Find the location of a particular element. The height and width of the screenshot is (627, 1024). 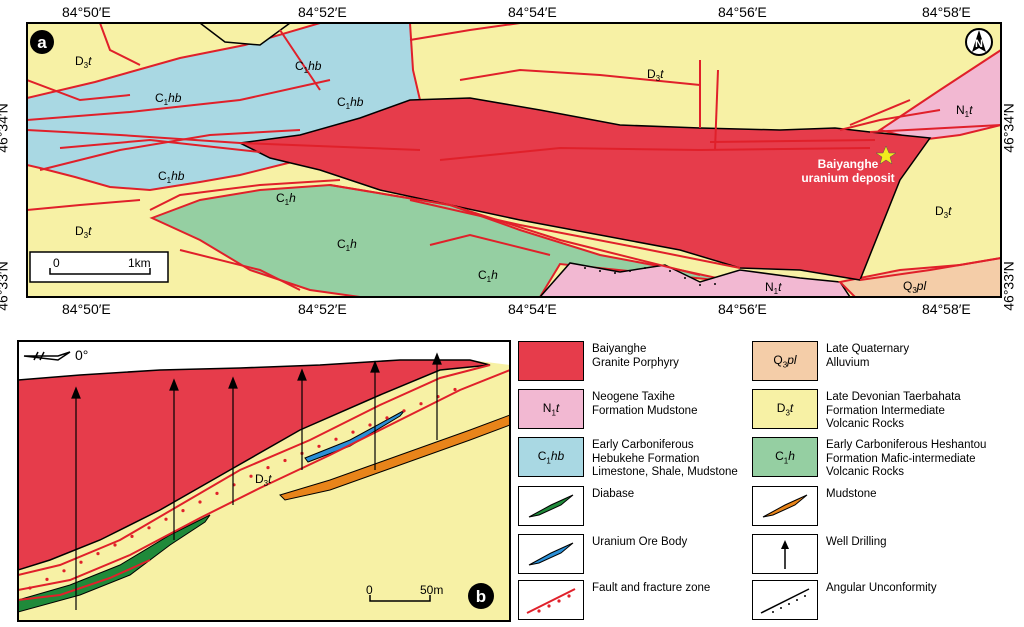

svg-text: N is located at coordinates (979, 44).